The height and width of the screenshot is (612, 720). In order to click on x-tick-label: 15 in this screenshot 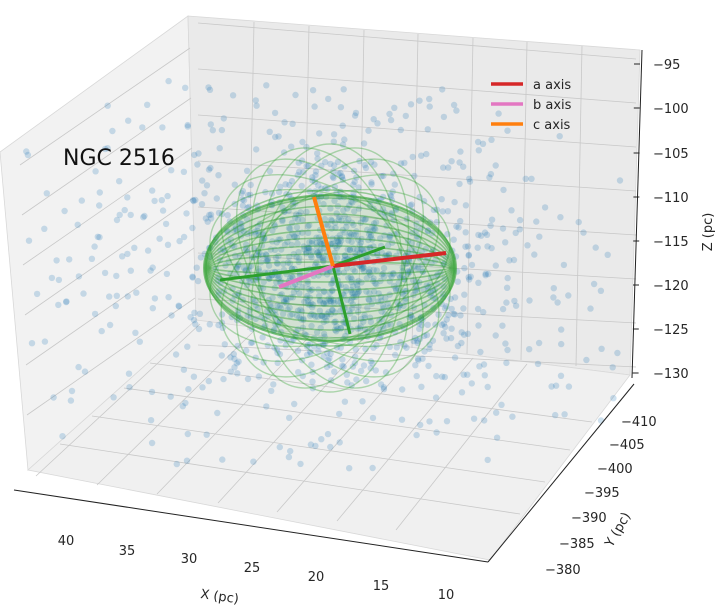, I will do `click(381, 586)`.